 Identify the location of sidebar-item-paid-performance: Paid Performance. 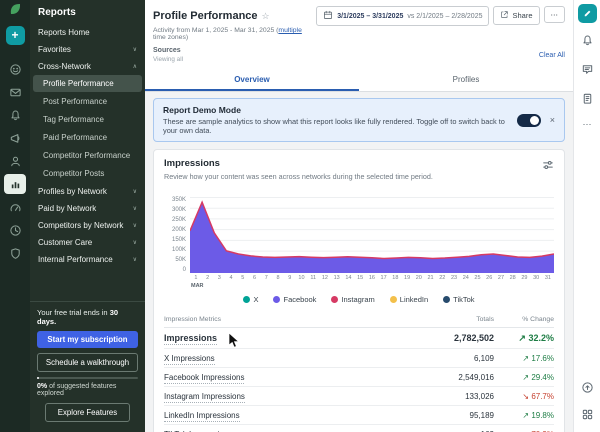
(75, 137).